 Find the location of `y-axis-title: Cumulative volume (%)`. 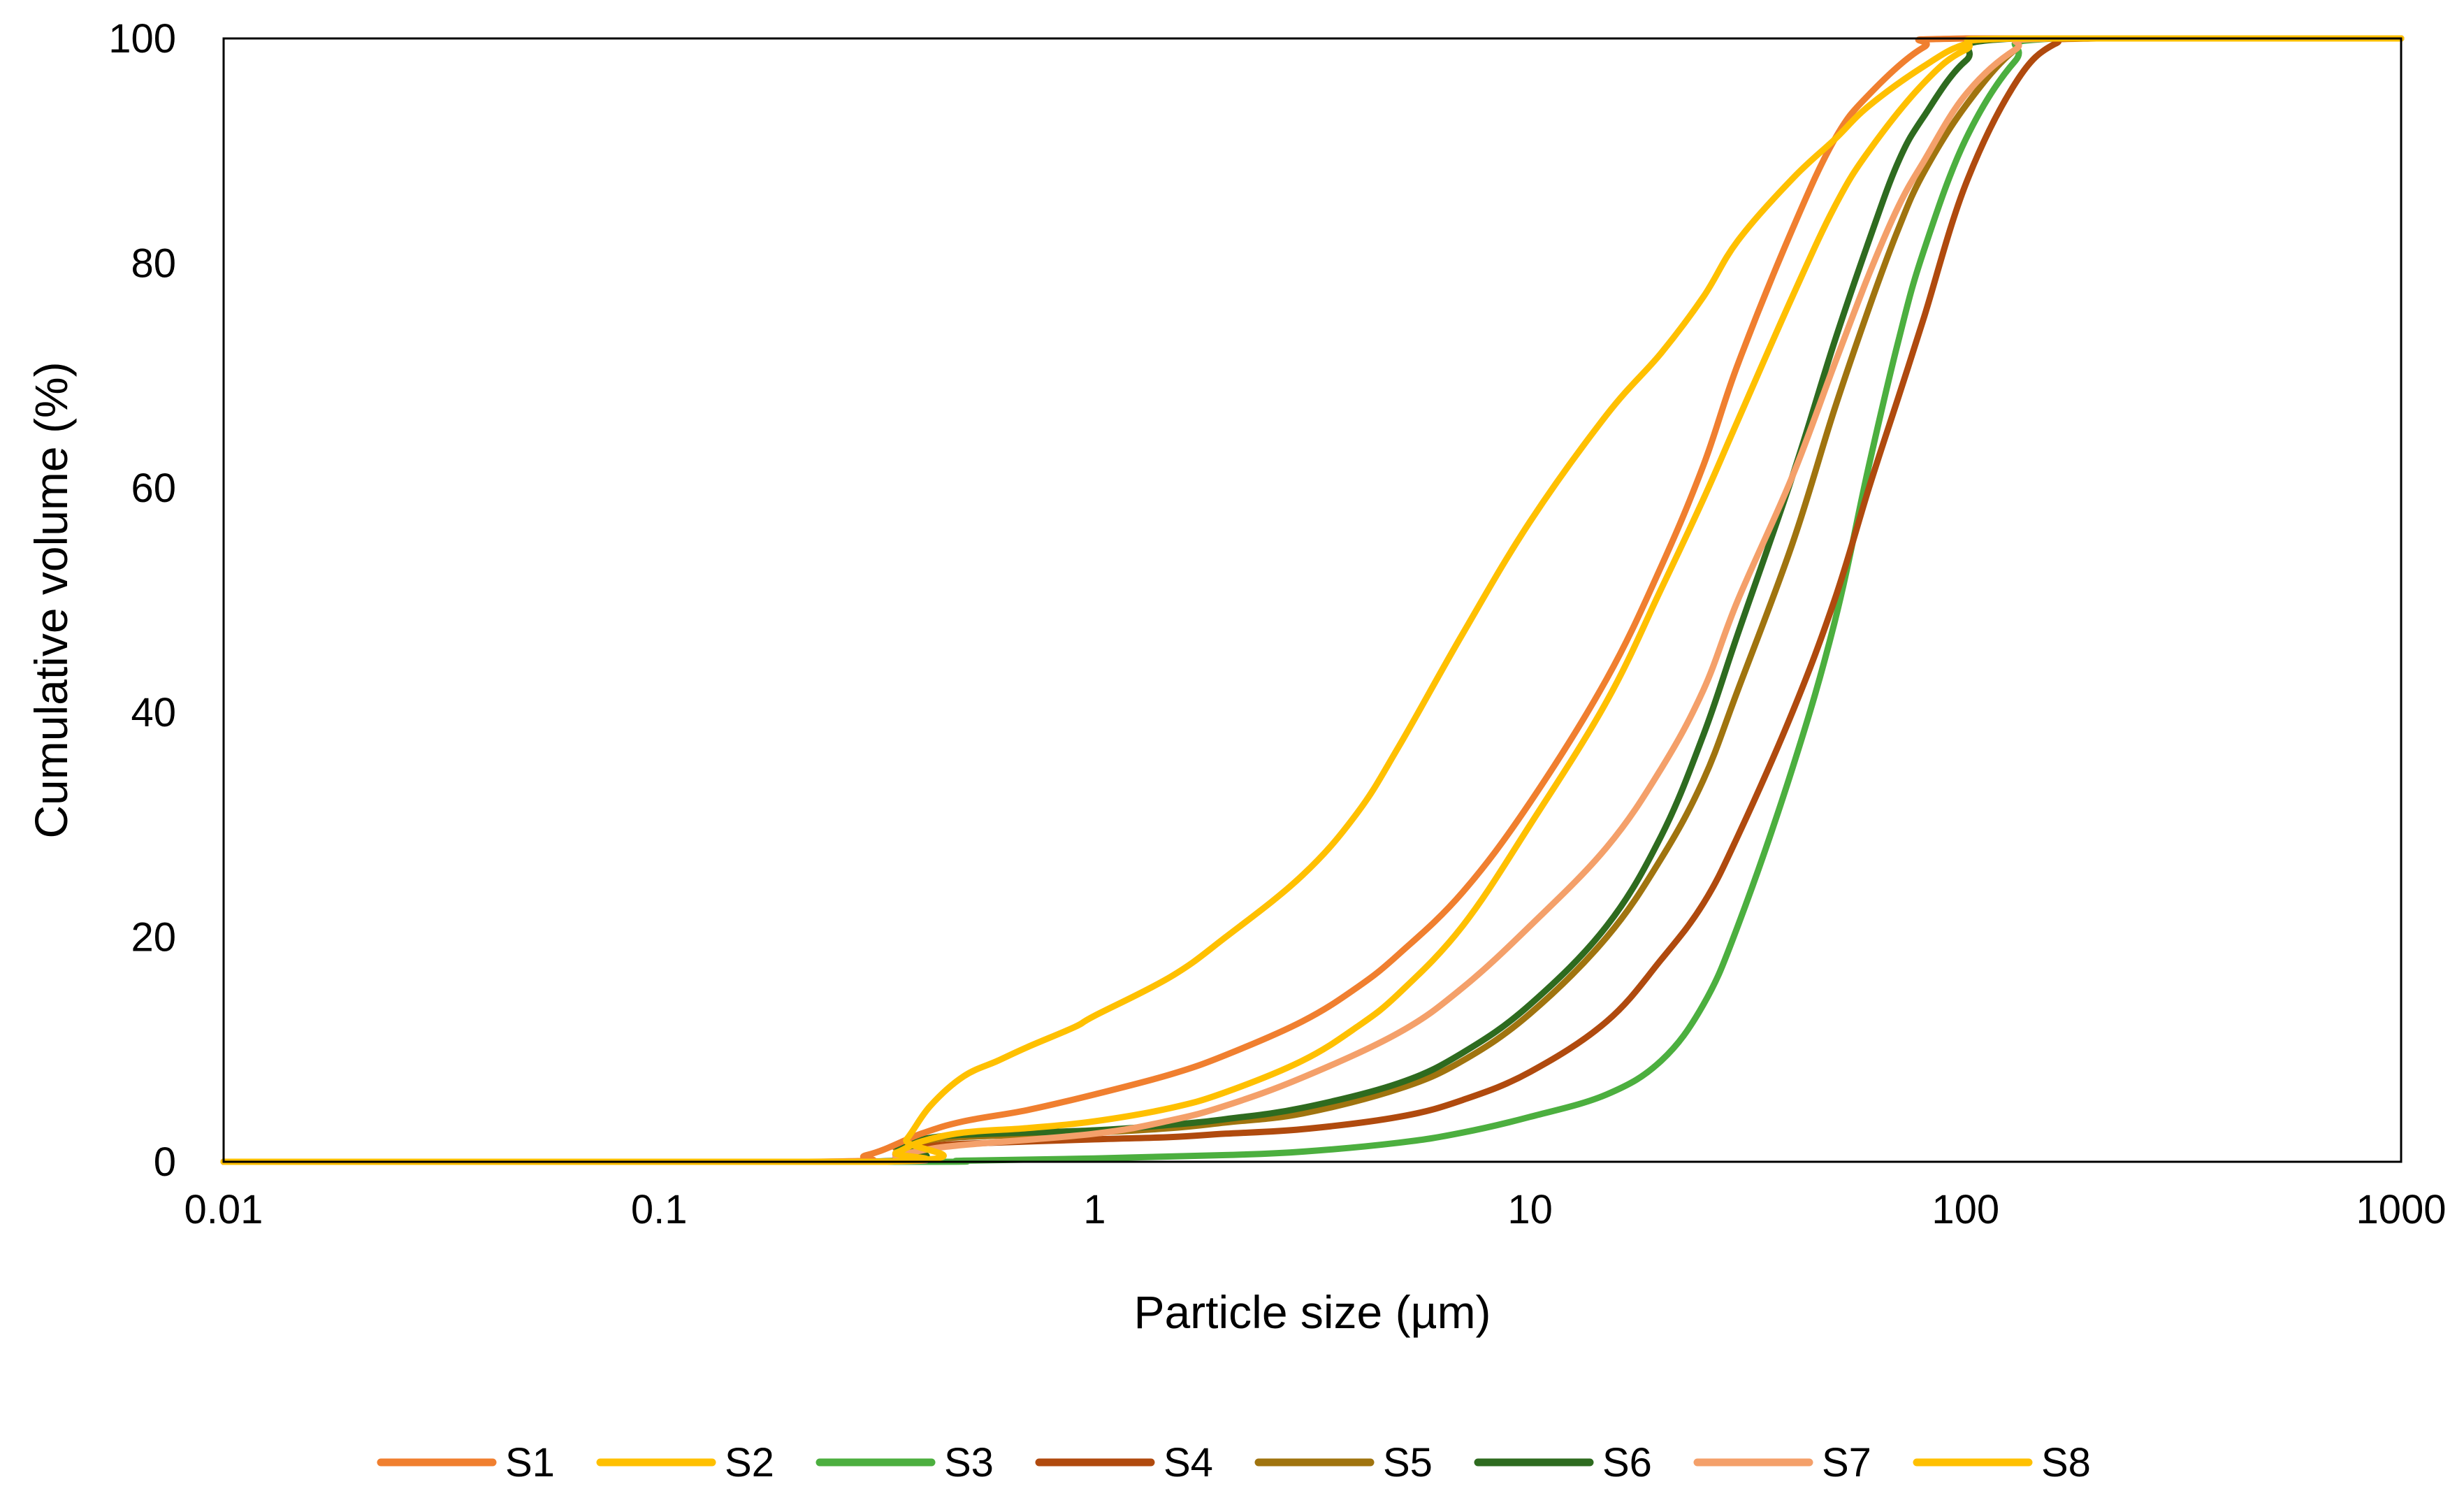

y-axis-title: Cumulative volume (%) is located at coordinates (51, 599).